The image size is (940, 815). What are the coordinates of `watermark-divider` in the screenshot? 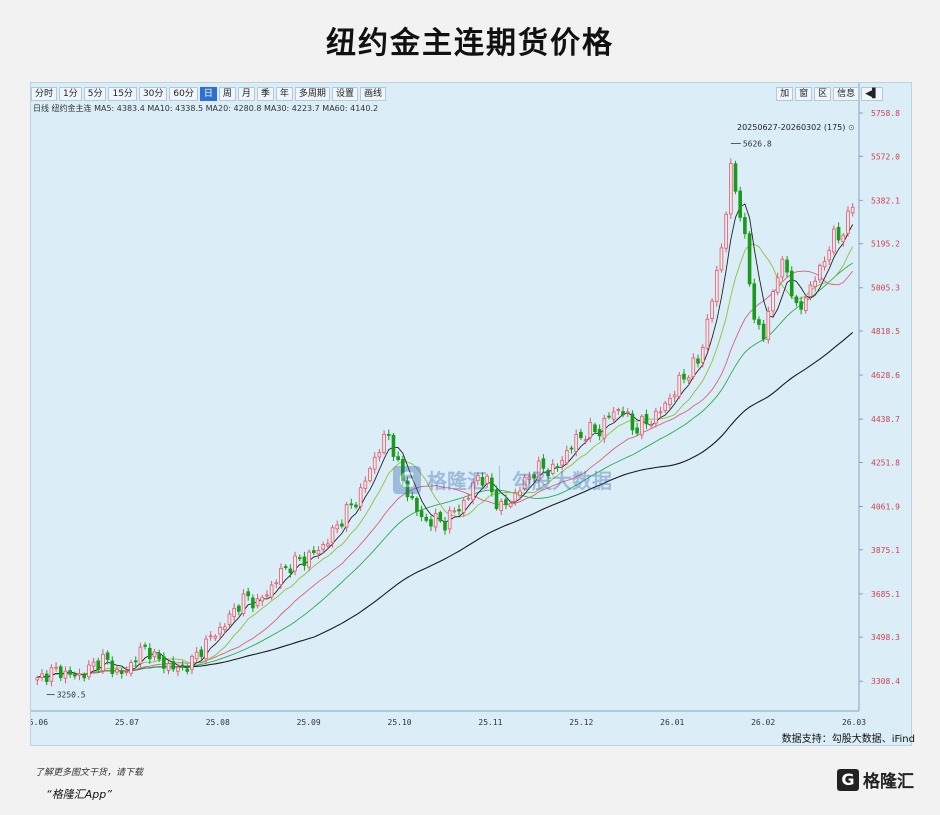 It's located at (499, 479).